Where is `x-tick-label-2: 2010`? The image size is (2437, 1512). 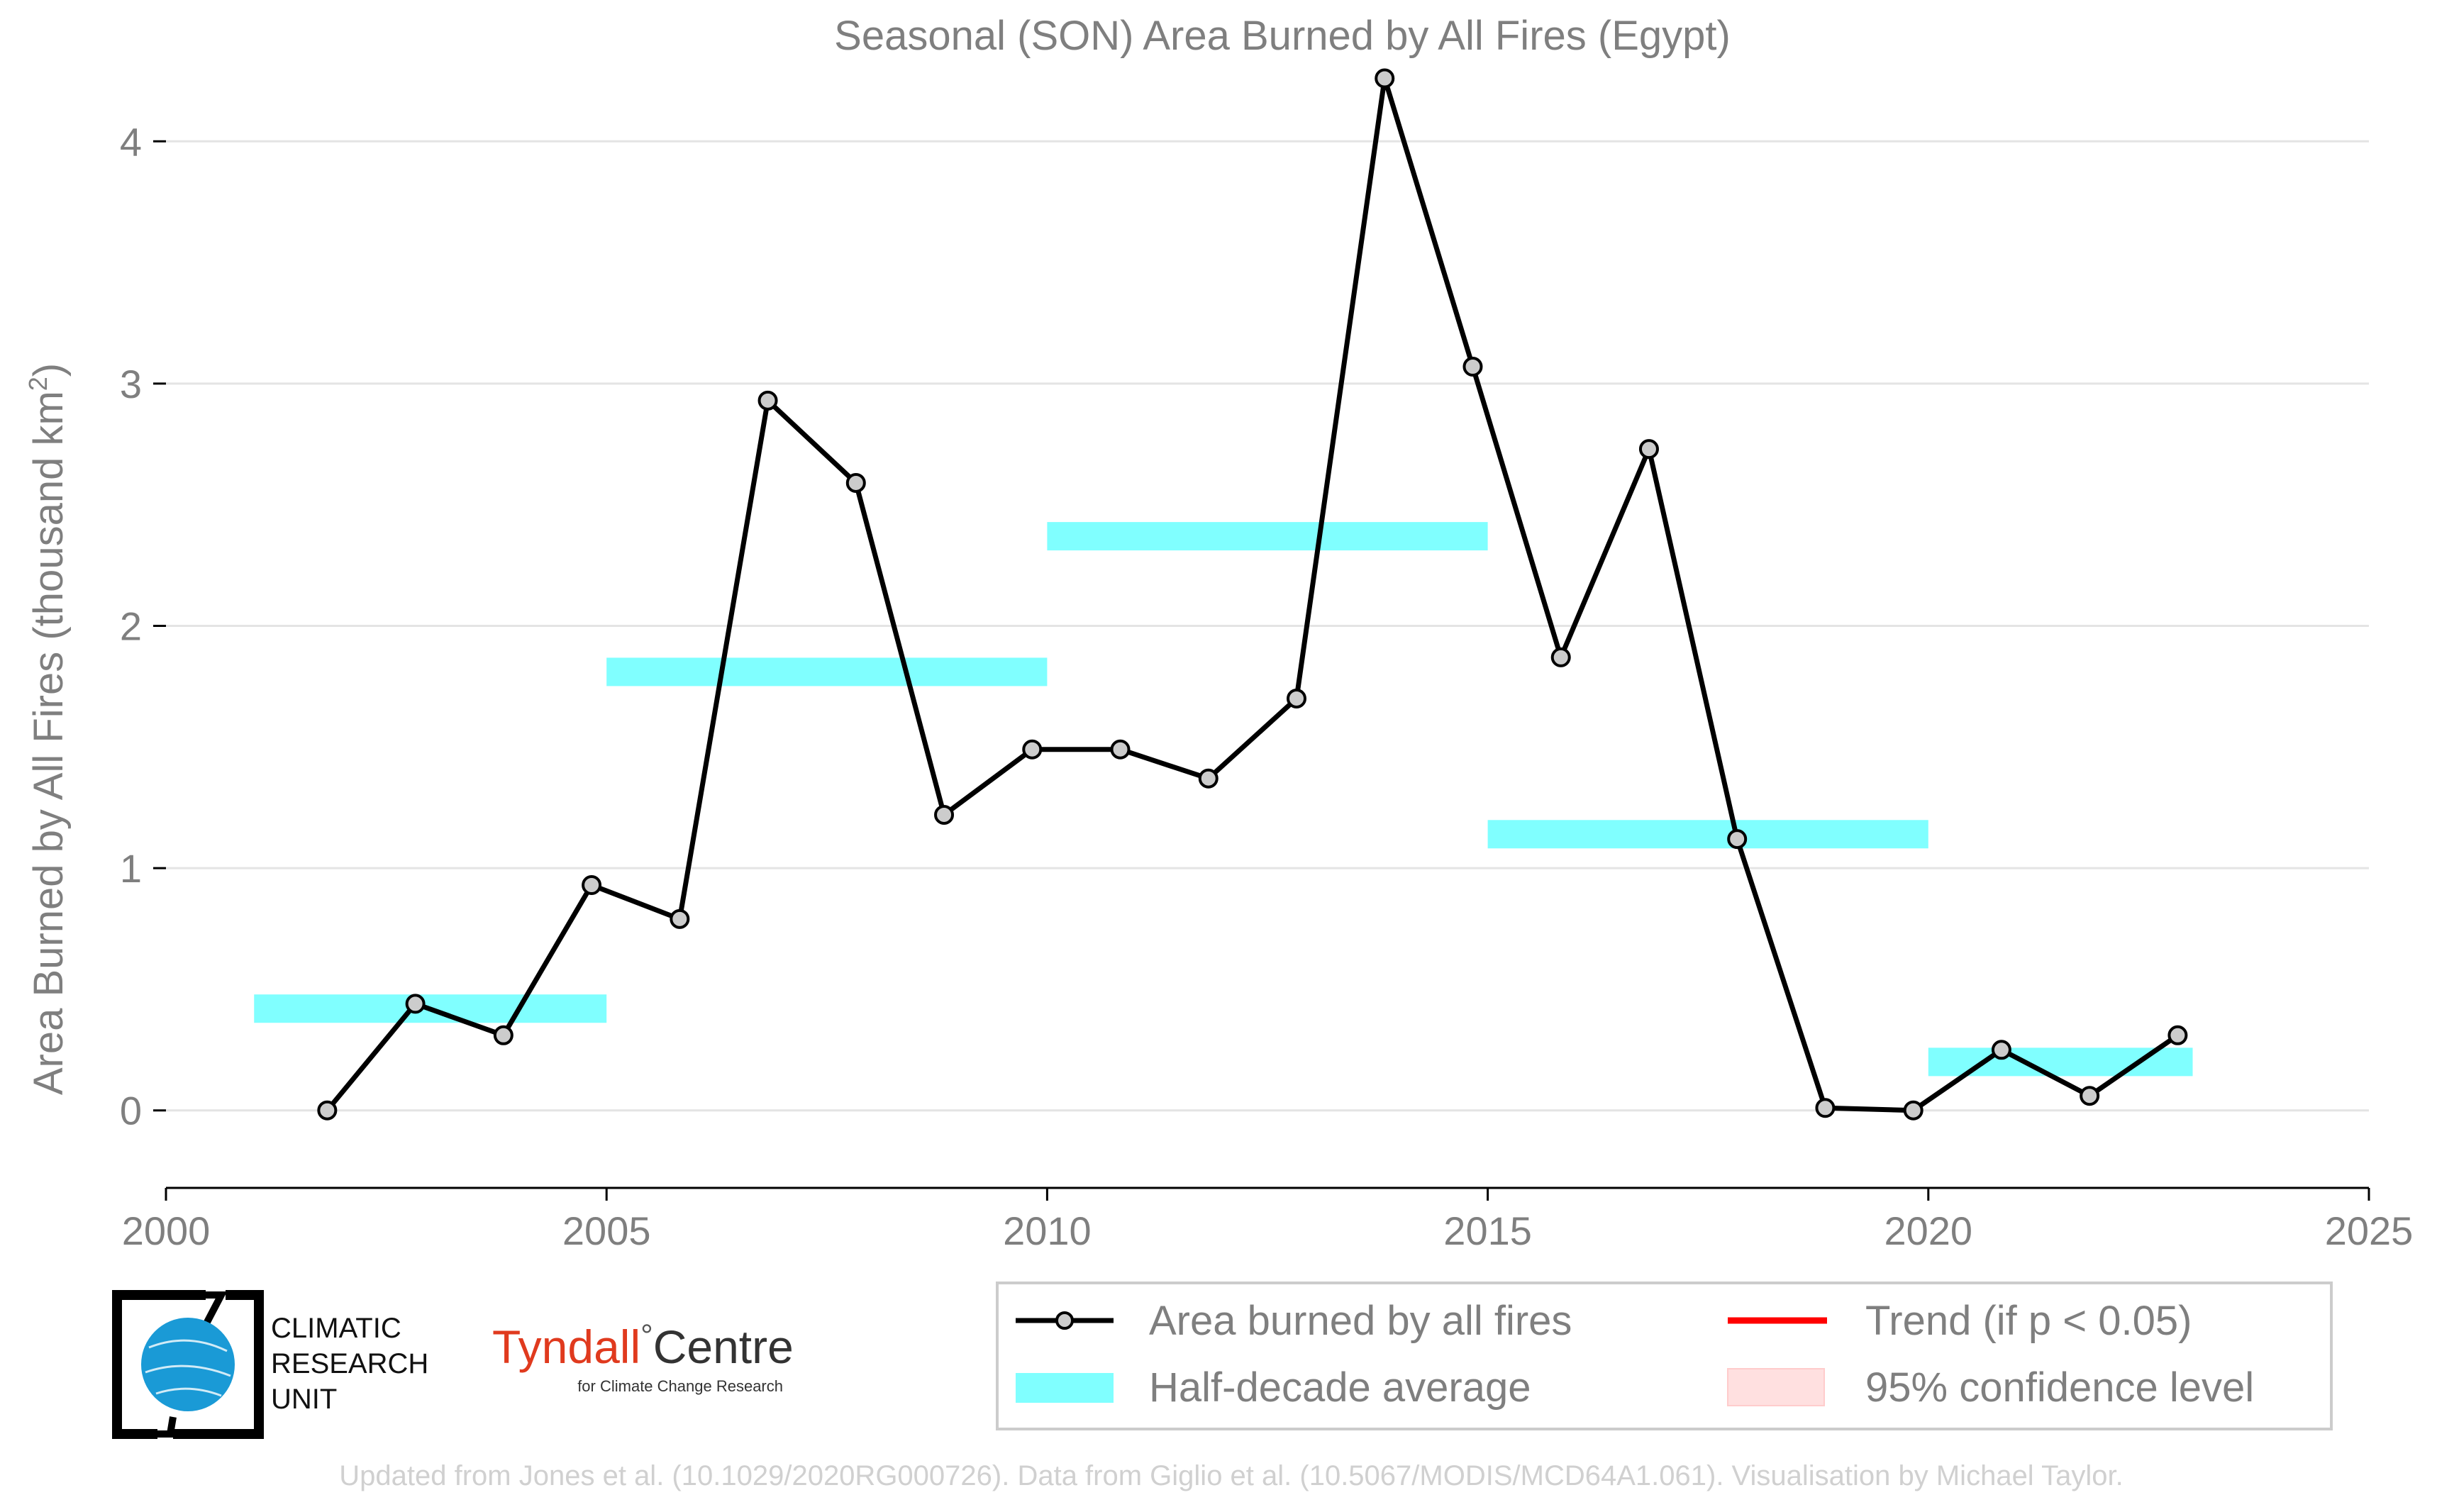 x-tick-label-2: 2010 is located at coordinates (1047, 1230).